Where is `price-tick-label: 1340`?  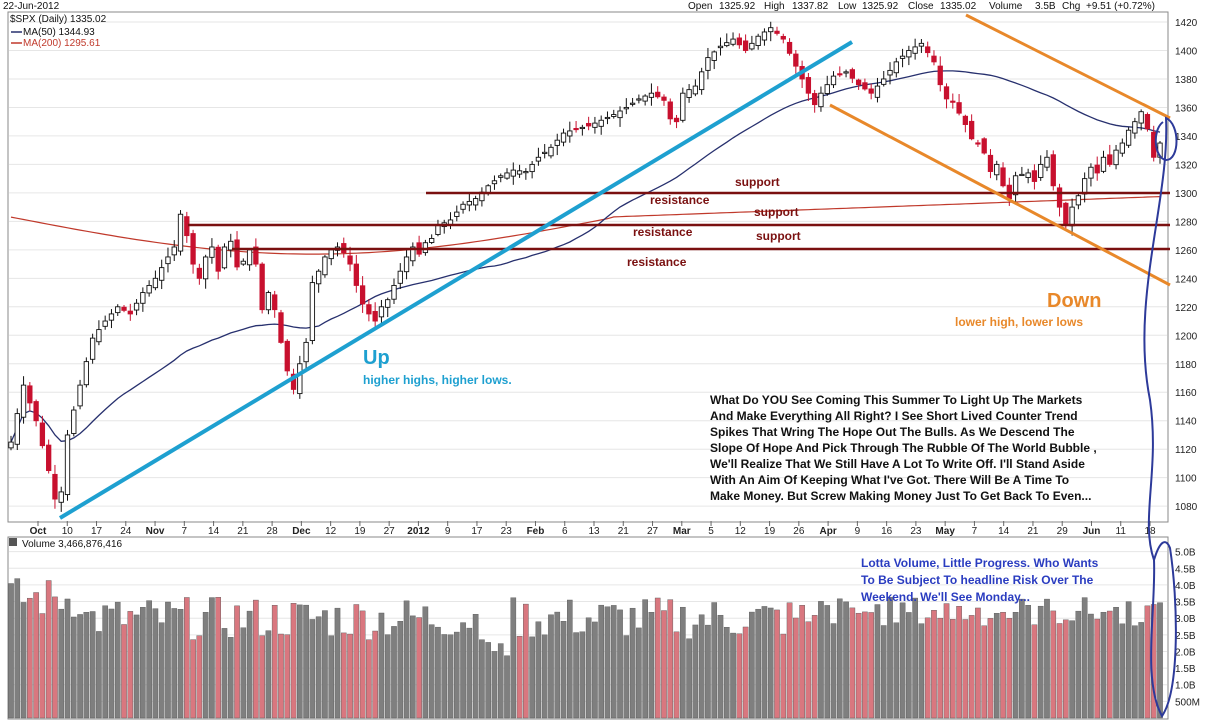 price-tick-label: 1340 is located at coordinates (1186, 137).